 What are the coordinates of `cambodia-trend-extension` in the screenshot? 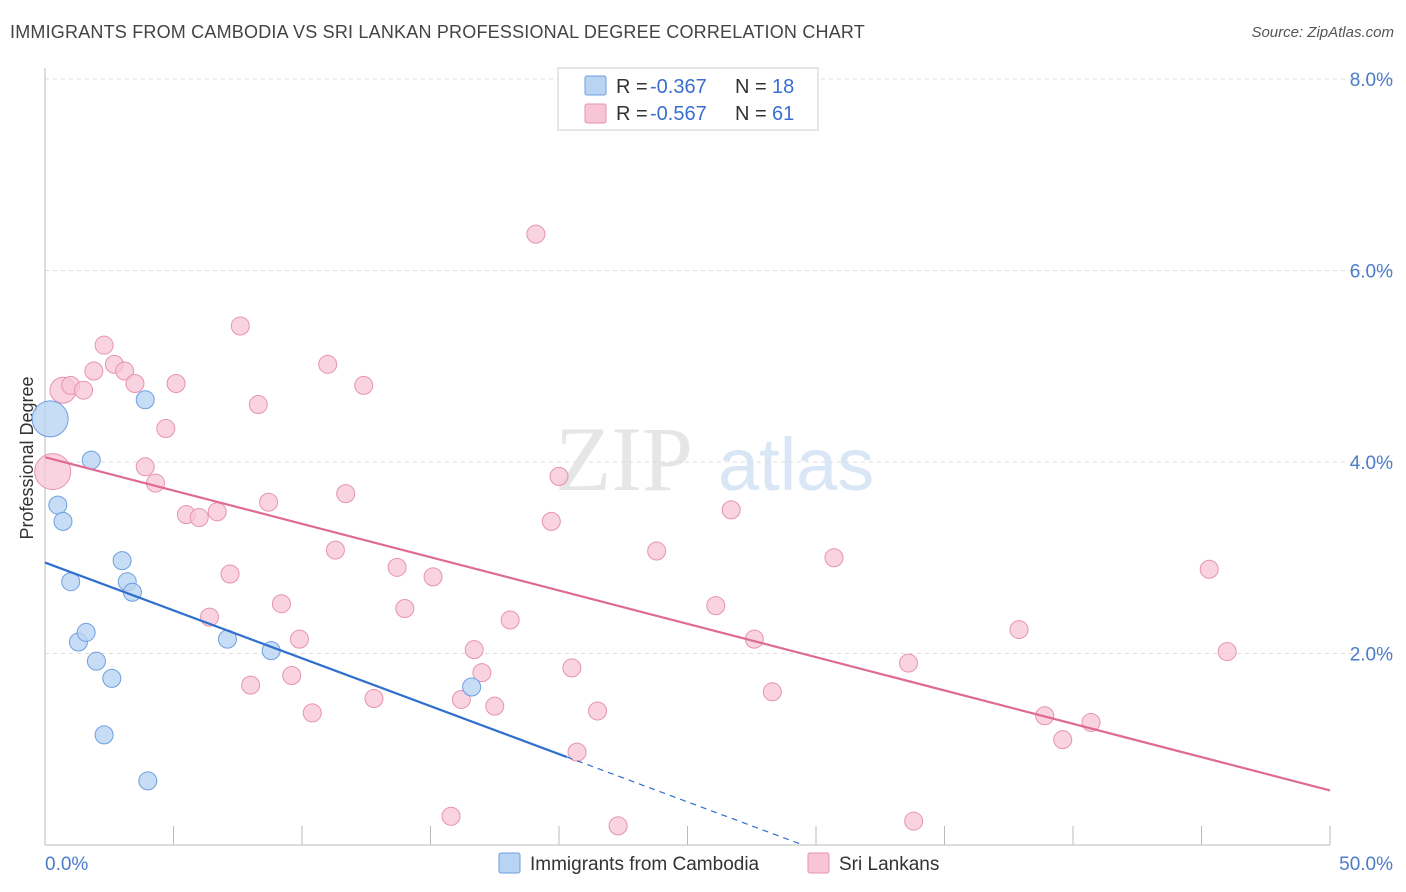 It's located at (685, 801).